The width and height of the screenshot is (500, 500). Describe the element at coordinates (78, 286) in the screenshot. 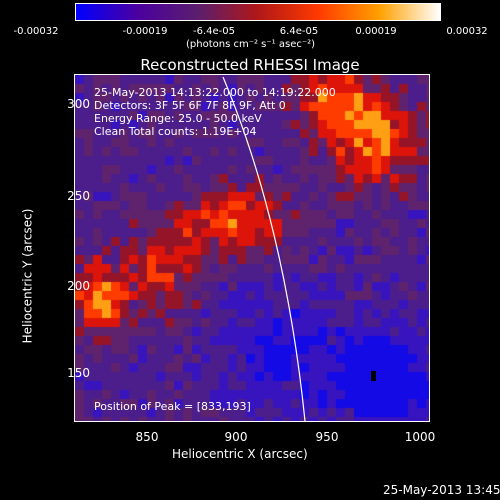

I see `y-tick-label: 200` at that location.